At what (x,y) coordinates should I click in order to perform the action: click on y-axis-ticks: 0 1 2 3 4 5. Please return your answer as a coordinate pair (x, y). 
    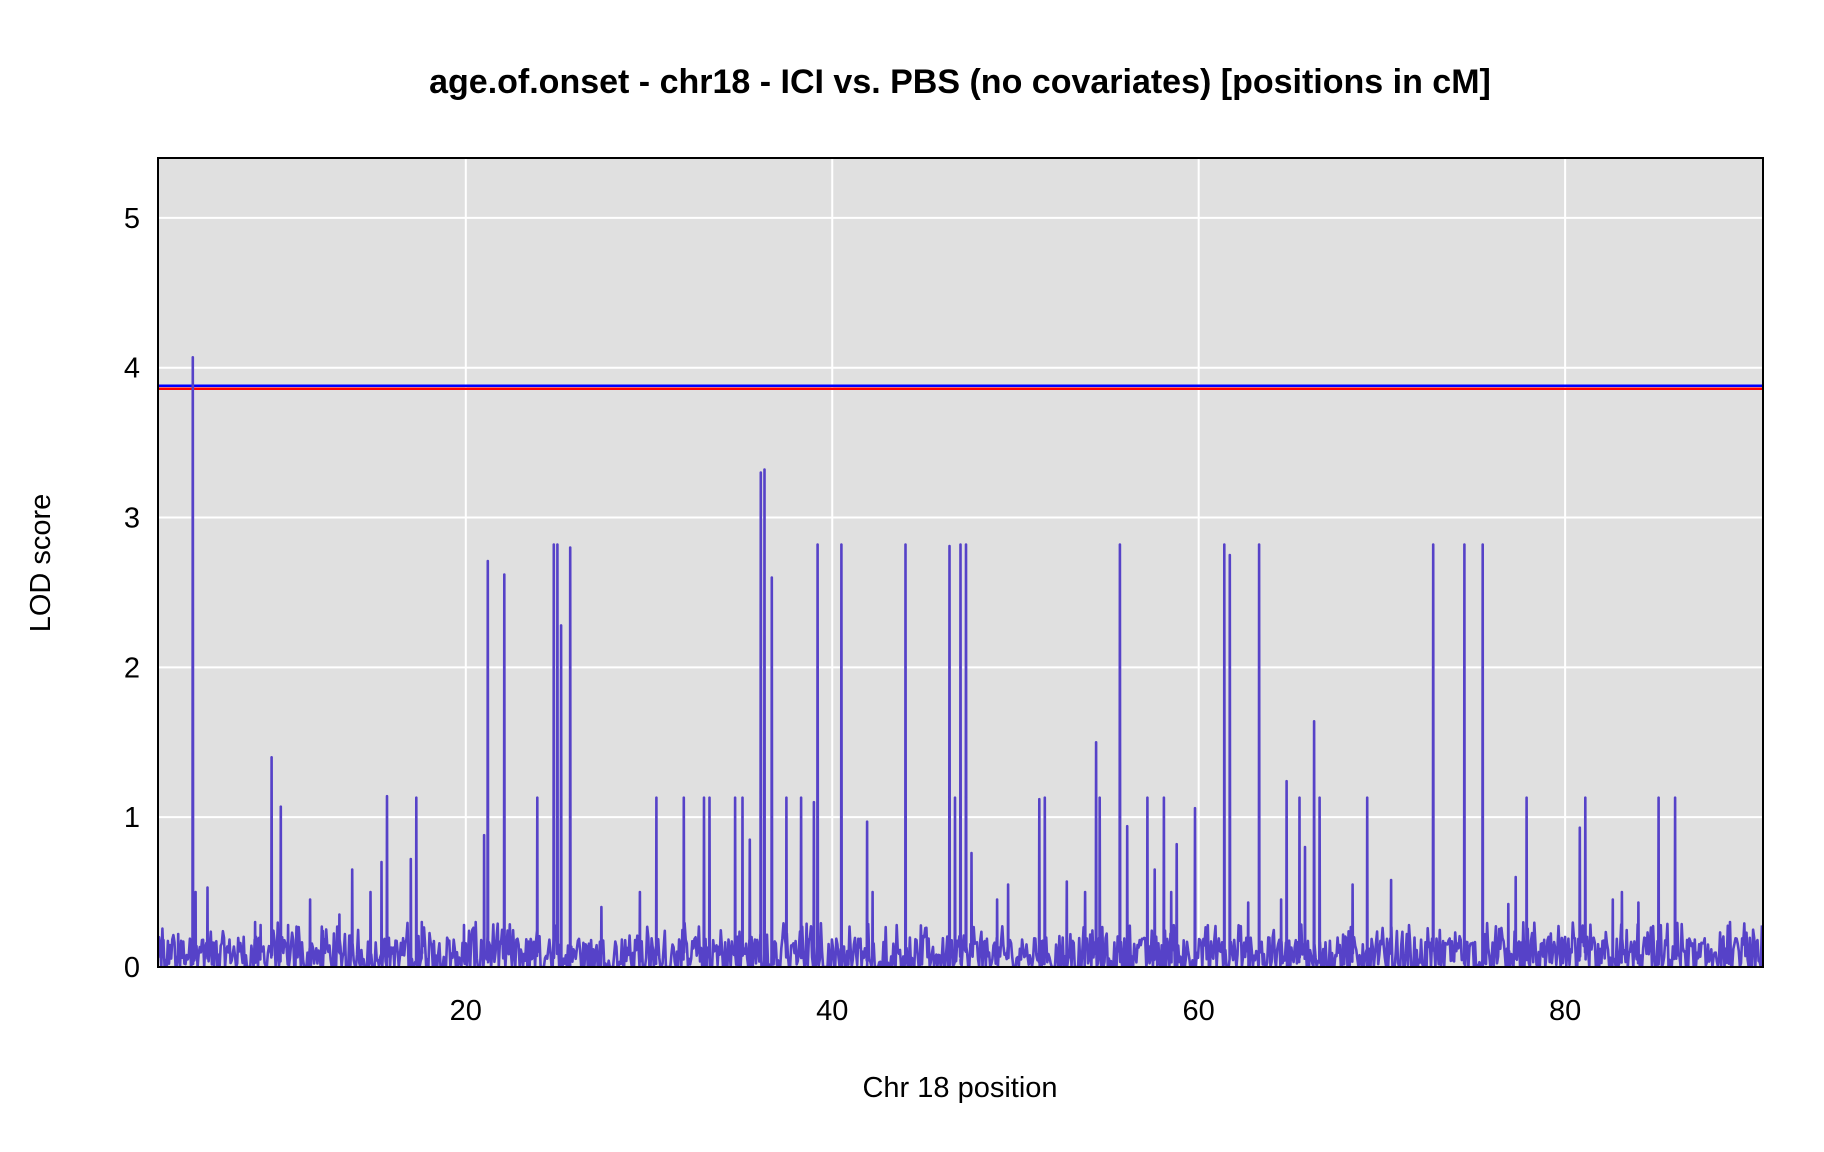
    Looking at the image, I should click on (132, 593).